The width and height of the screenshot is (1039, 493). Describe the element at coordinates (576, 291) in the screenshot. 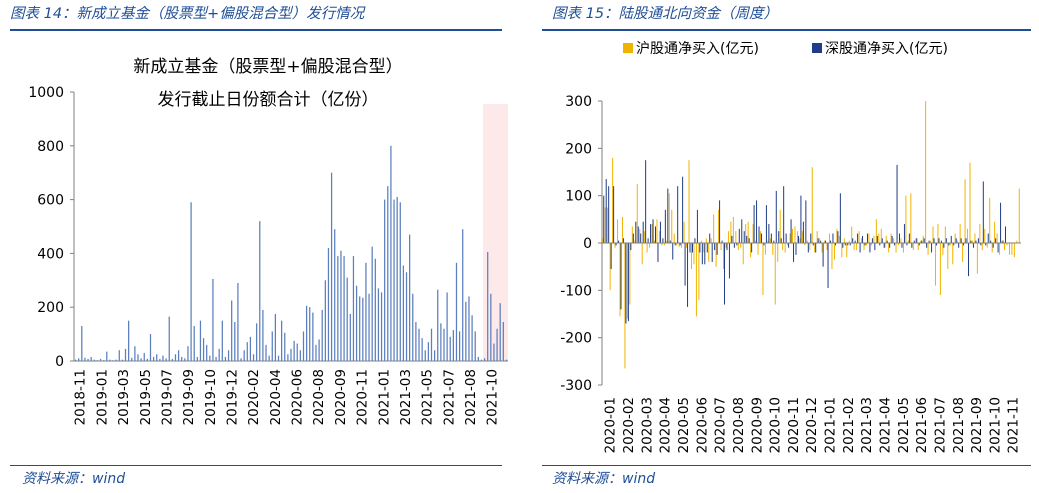

I see `y-tick-label: -100` at that location.